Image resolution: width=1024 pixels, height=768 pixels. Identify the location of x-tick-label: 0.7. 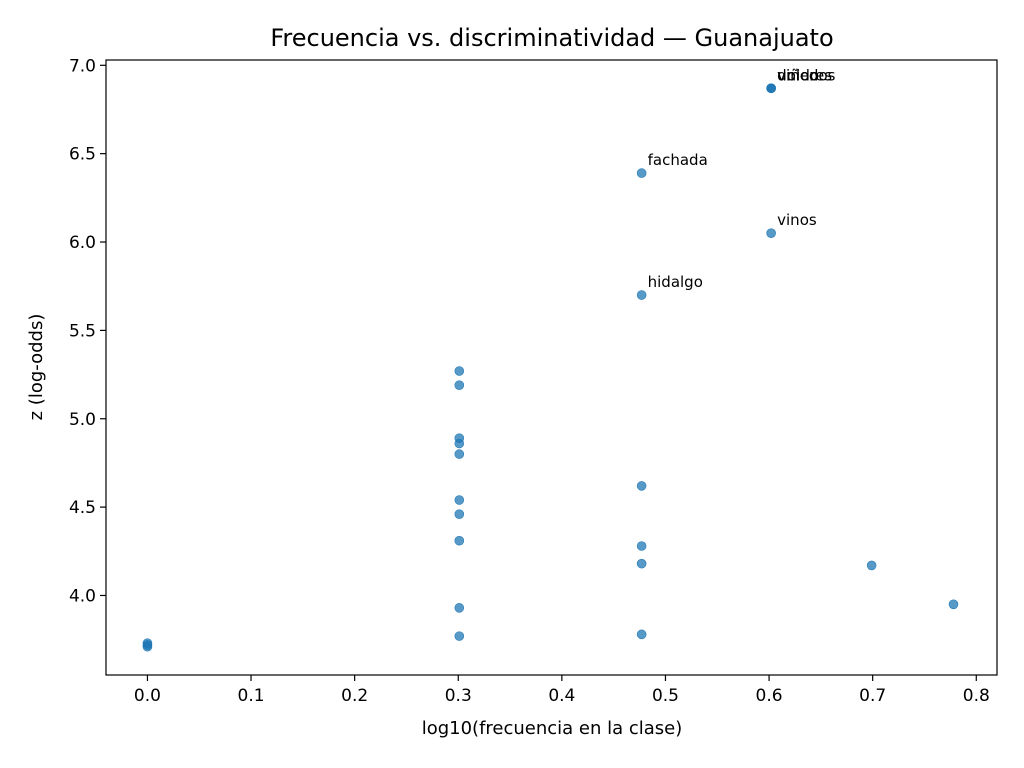
(872, 696).